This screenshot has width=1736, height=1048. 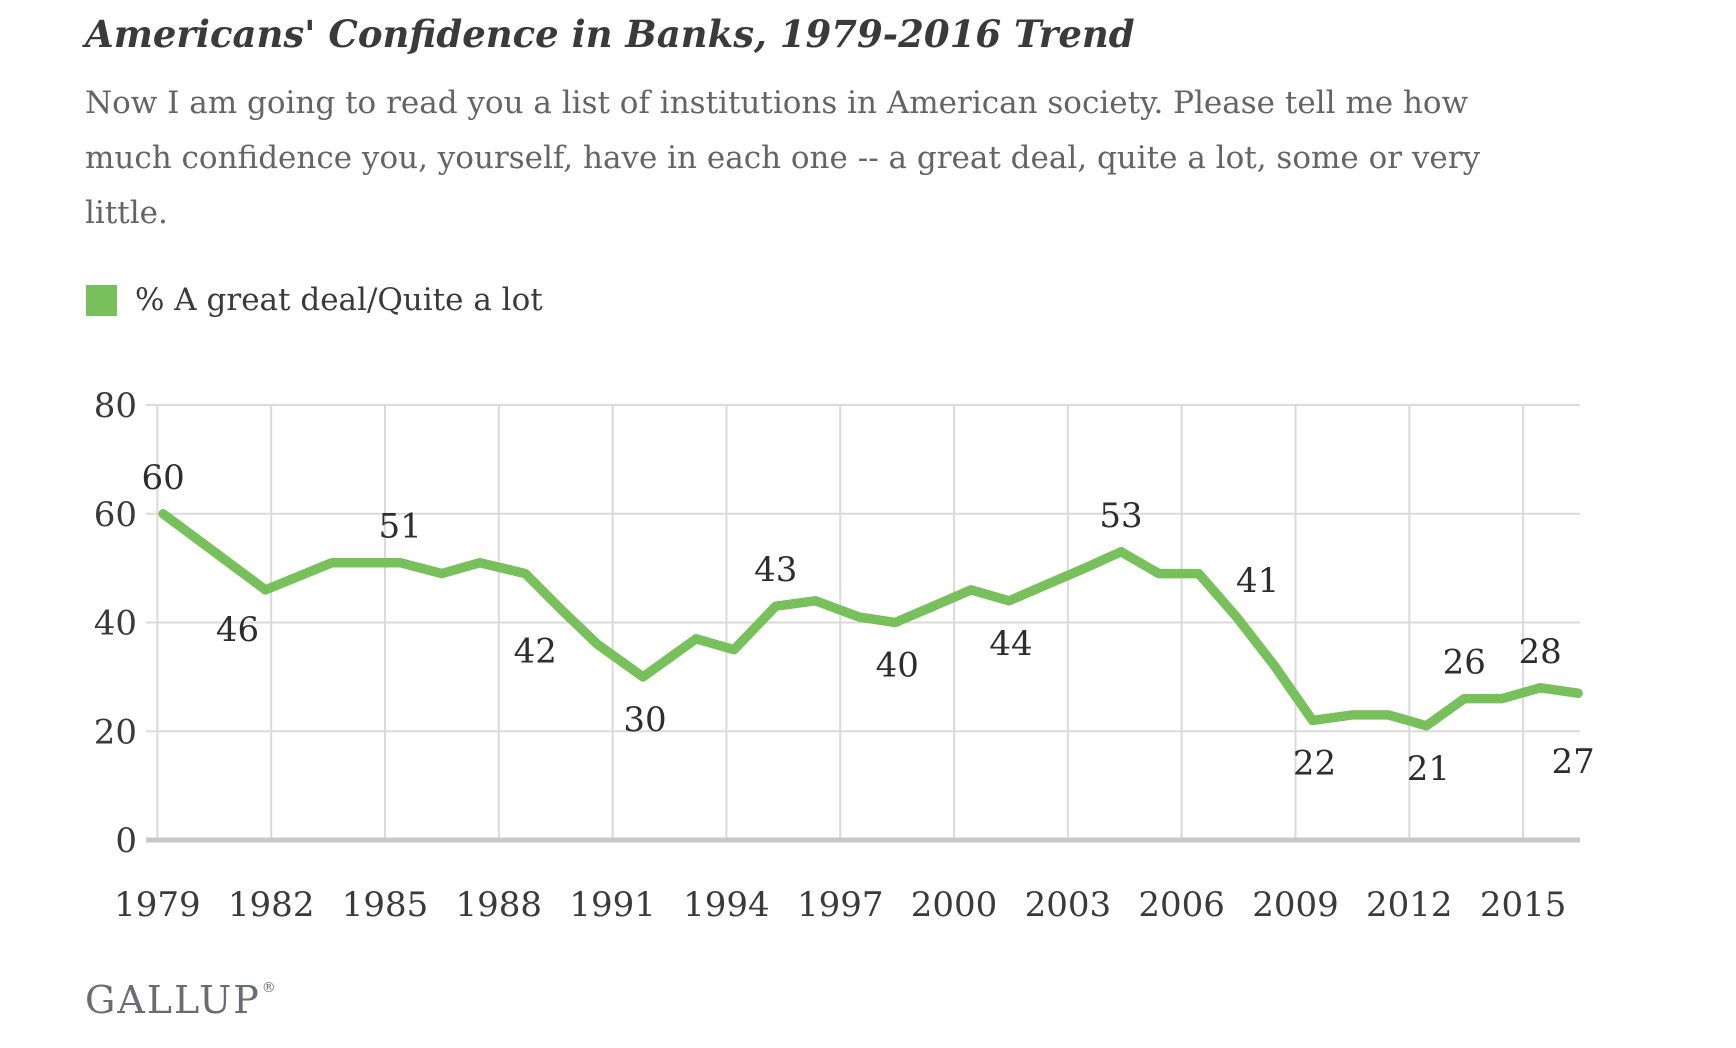 I want to click on x-axis-tick-label: 1979, so click(x=157, y=905).